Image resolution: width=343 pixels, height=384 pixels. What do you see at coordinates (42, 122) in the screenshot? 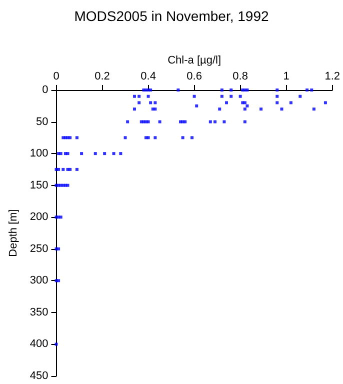
I see `y-tick-label: 50` at bounding box center [42, 122].